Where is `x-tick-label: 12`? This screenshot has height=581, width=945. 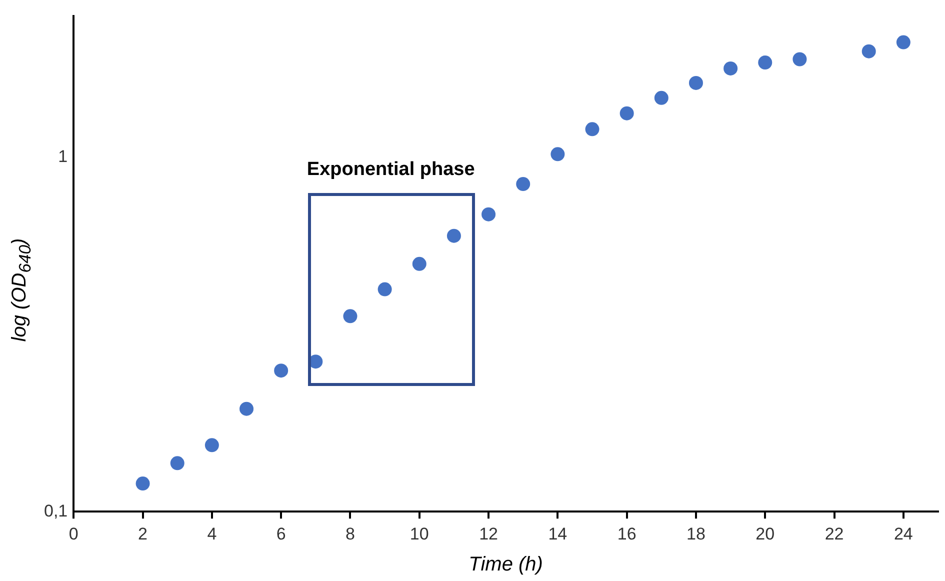
x-tick-label: 12 is located at coordinates (488, 534).